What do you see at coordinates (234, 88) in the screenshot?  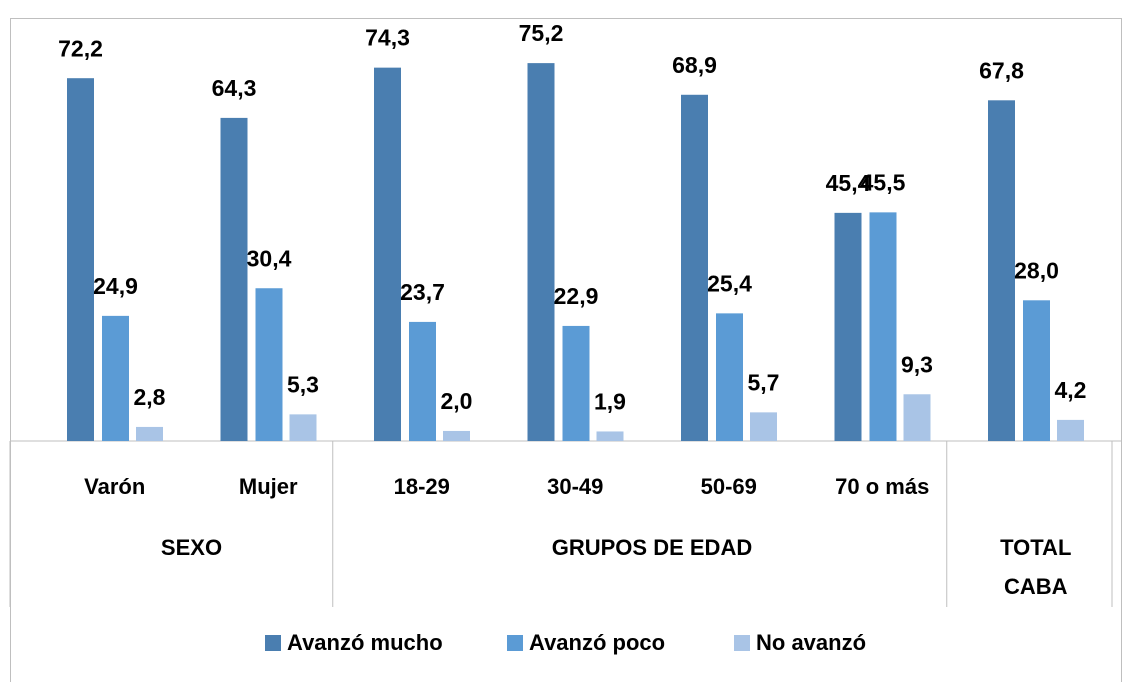 I see `value-label: 64,3` at bounding box center [234, 88].